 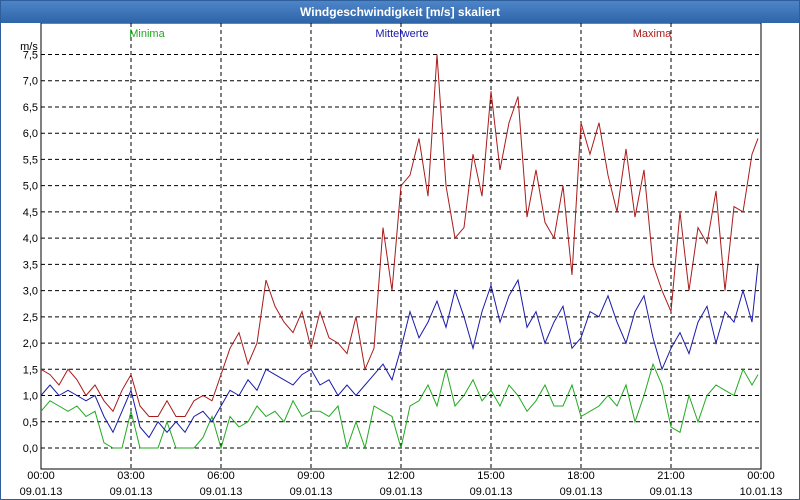 What do you see at coordinates (311, 476) in the screenshot?
I see `x-tick-time: 09:00` at bounding box center [311, 476].